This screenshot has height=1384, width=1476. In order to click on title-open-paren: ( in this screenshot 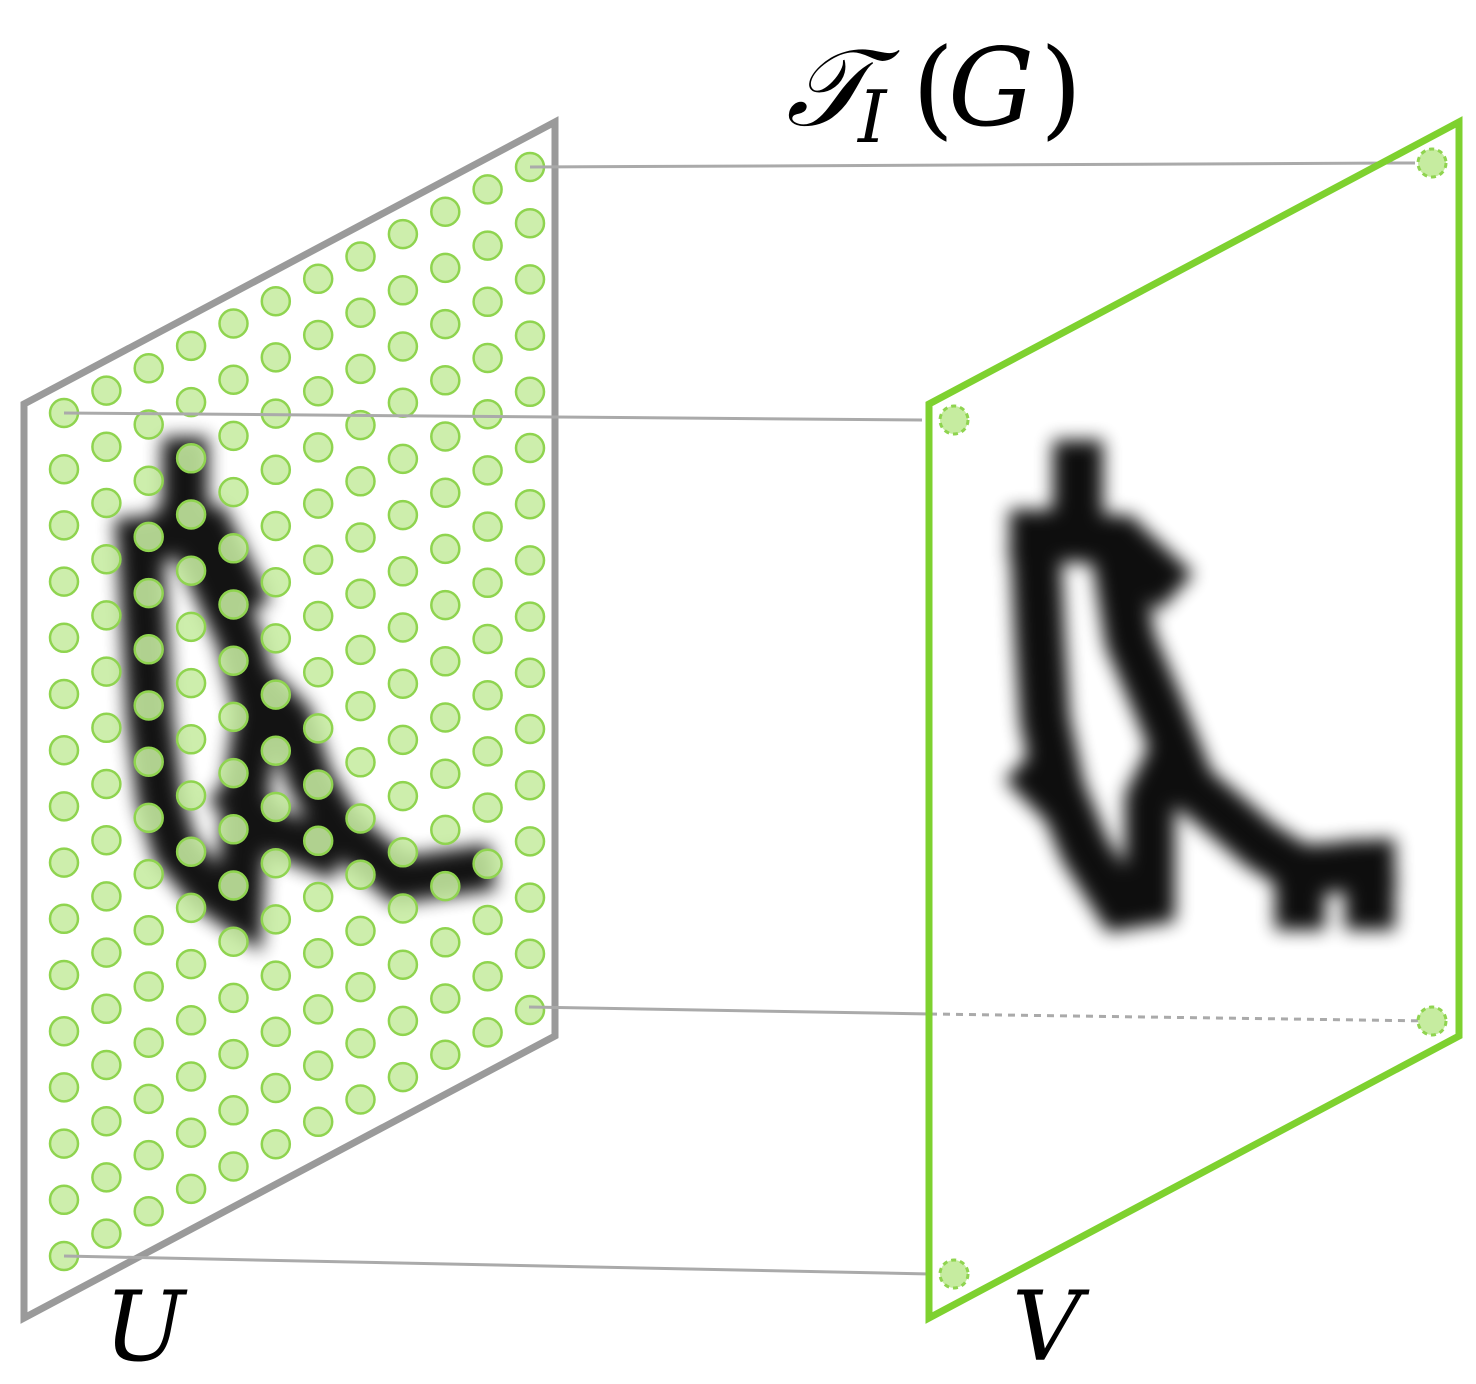, I will do `click(933, 88)`.